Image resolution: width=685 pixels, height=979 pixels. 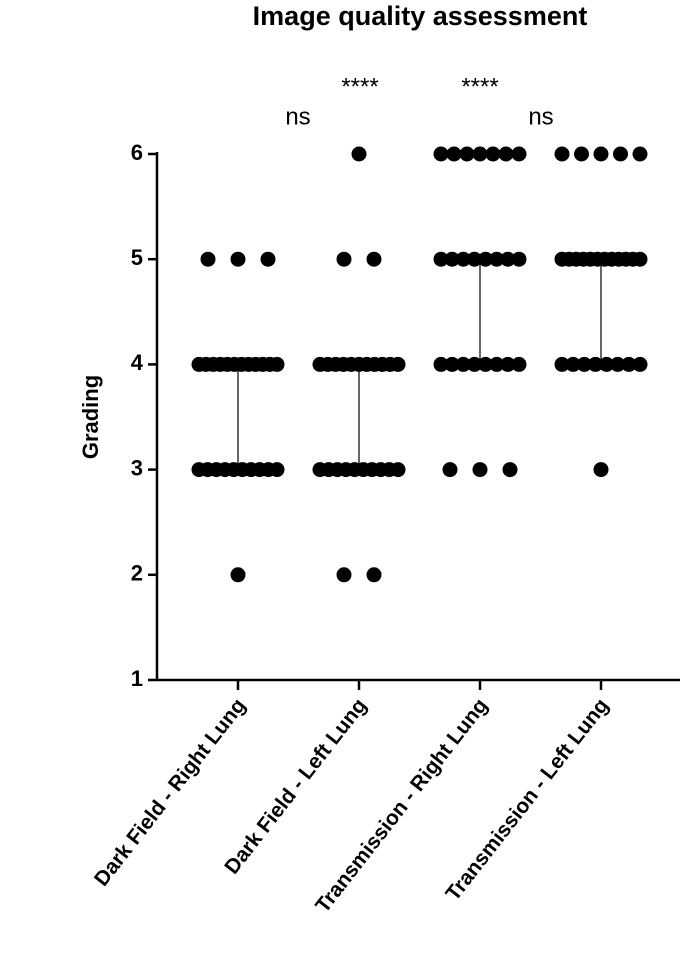 I want to click on y-tick-label: 5, so click(x=137, y=257).